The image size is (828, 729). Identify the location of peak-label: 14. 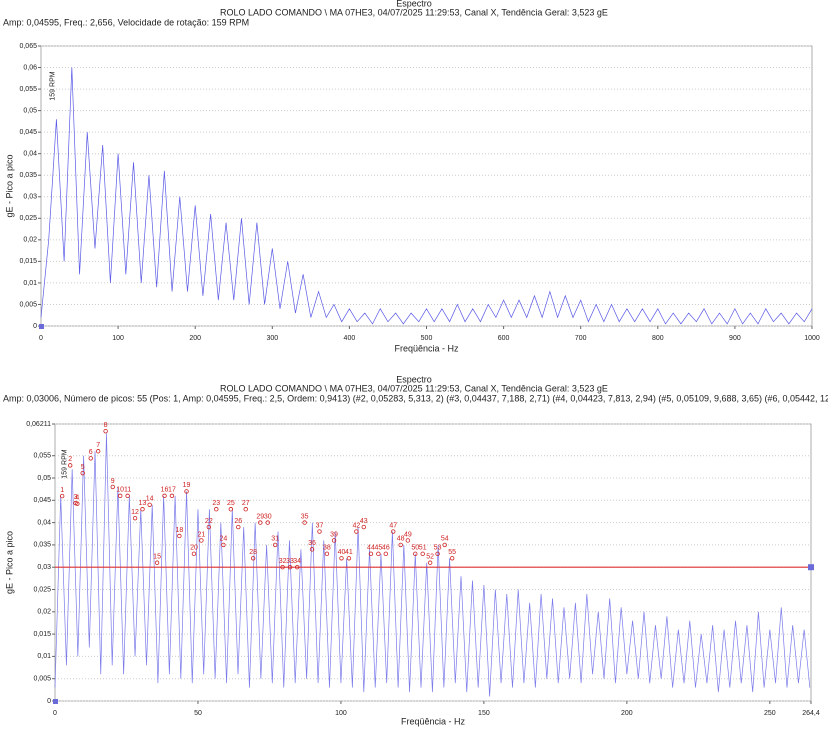
(150, 499).